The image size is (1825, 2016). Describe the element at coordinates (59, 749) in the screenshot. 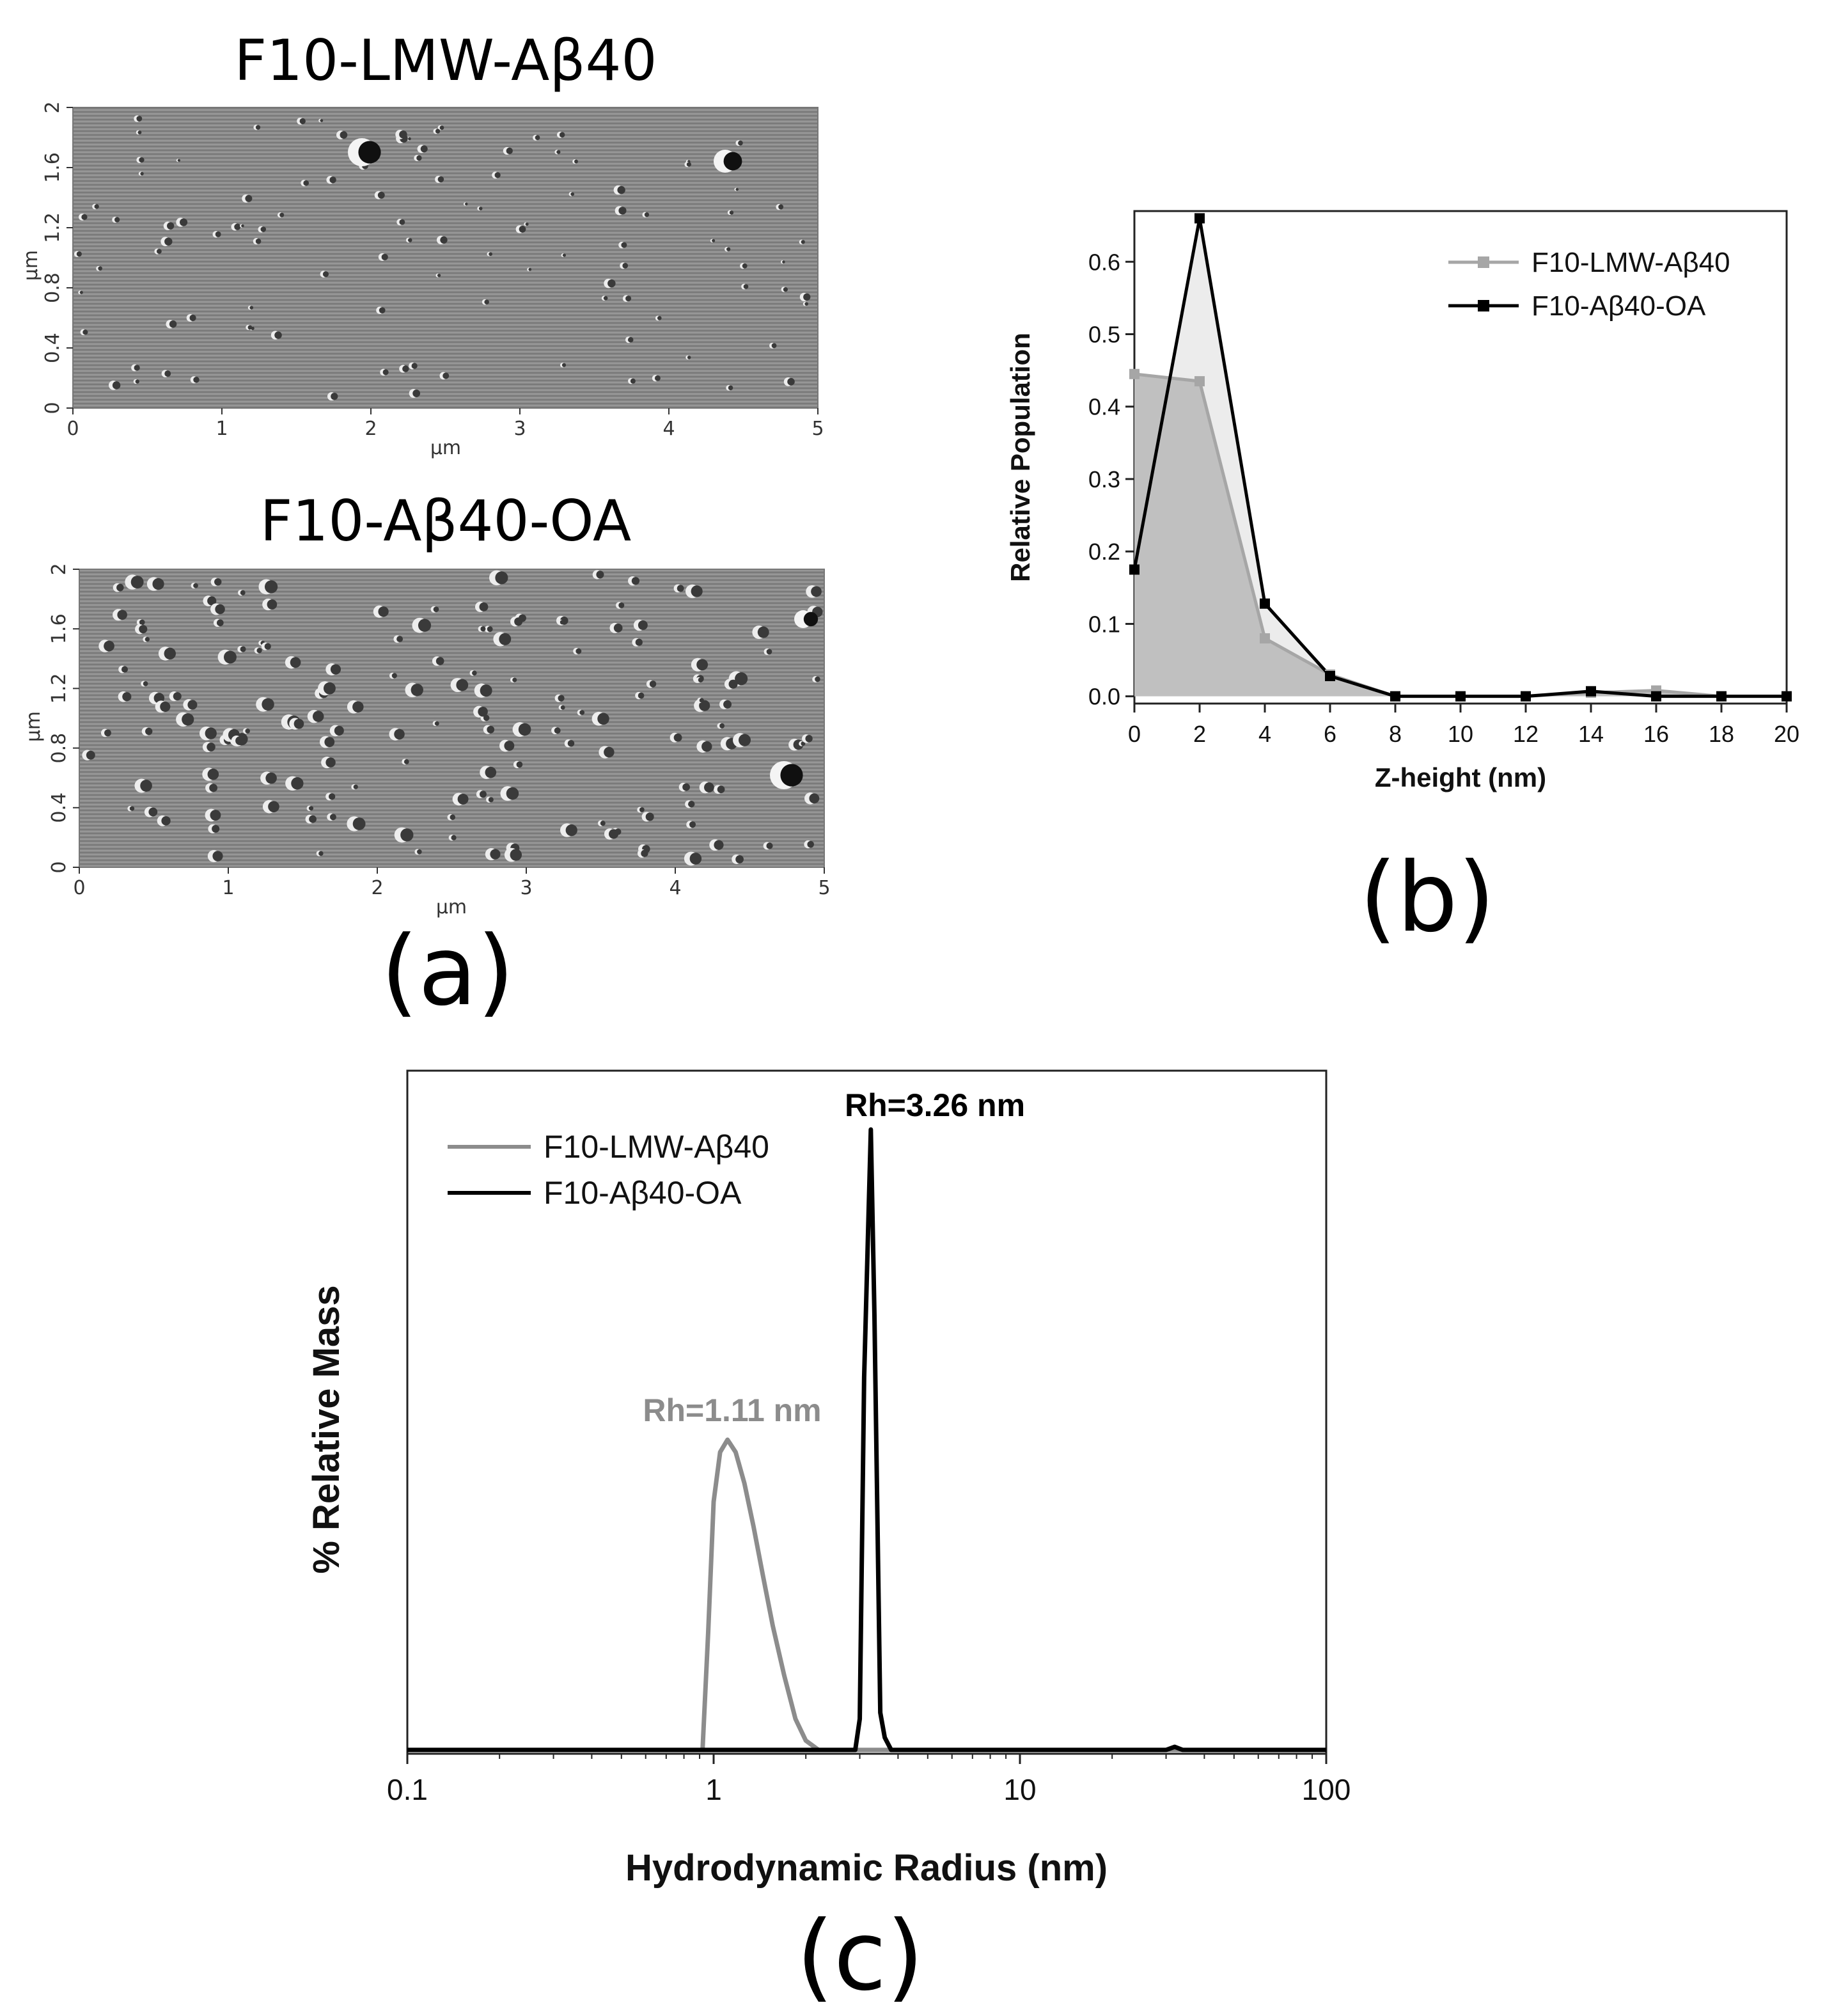

I see `afm-y-tick-label: 0.8` at that location.